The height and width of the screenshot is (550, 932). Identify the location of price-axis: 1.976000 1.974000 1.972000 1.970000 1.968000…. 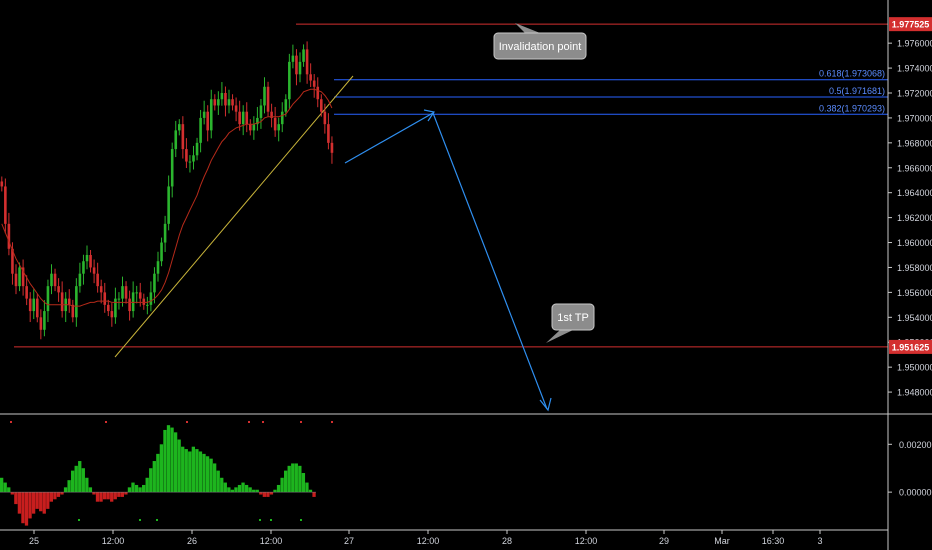
(909, 275).